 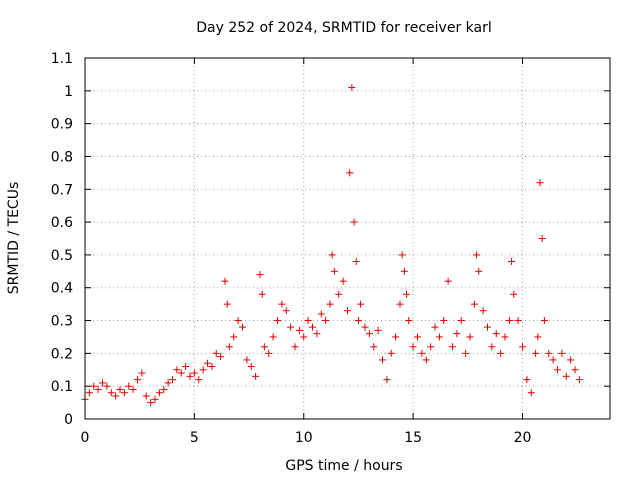 What do you see at coordinates (62, 387) in the screenshot?
I see `y-tick-label: 0.1` at bounding box center [62, 387].